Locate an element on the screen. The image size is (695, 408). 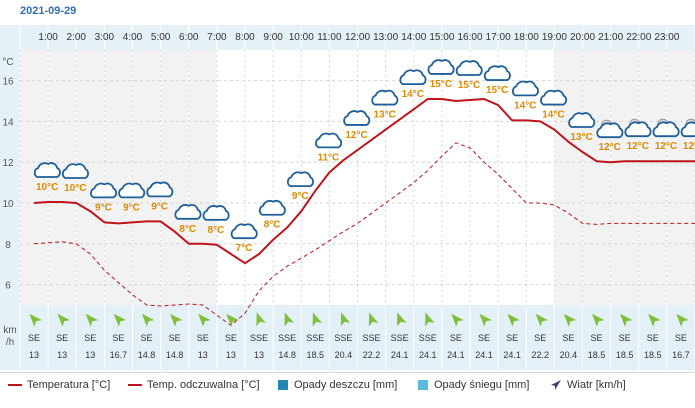
y-tick-label: 12 is located at coordinates (8, 163).